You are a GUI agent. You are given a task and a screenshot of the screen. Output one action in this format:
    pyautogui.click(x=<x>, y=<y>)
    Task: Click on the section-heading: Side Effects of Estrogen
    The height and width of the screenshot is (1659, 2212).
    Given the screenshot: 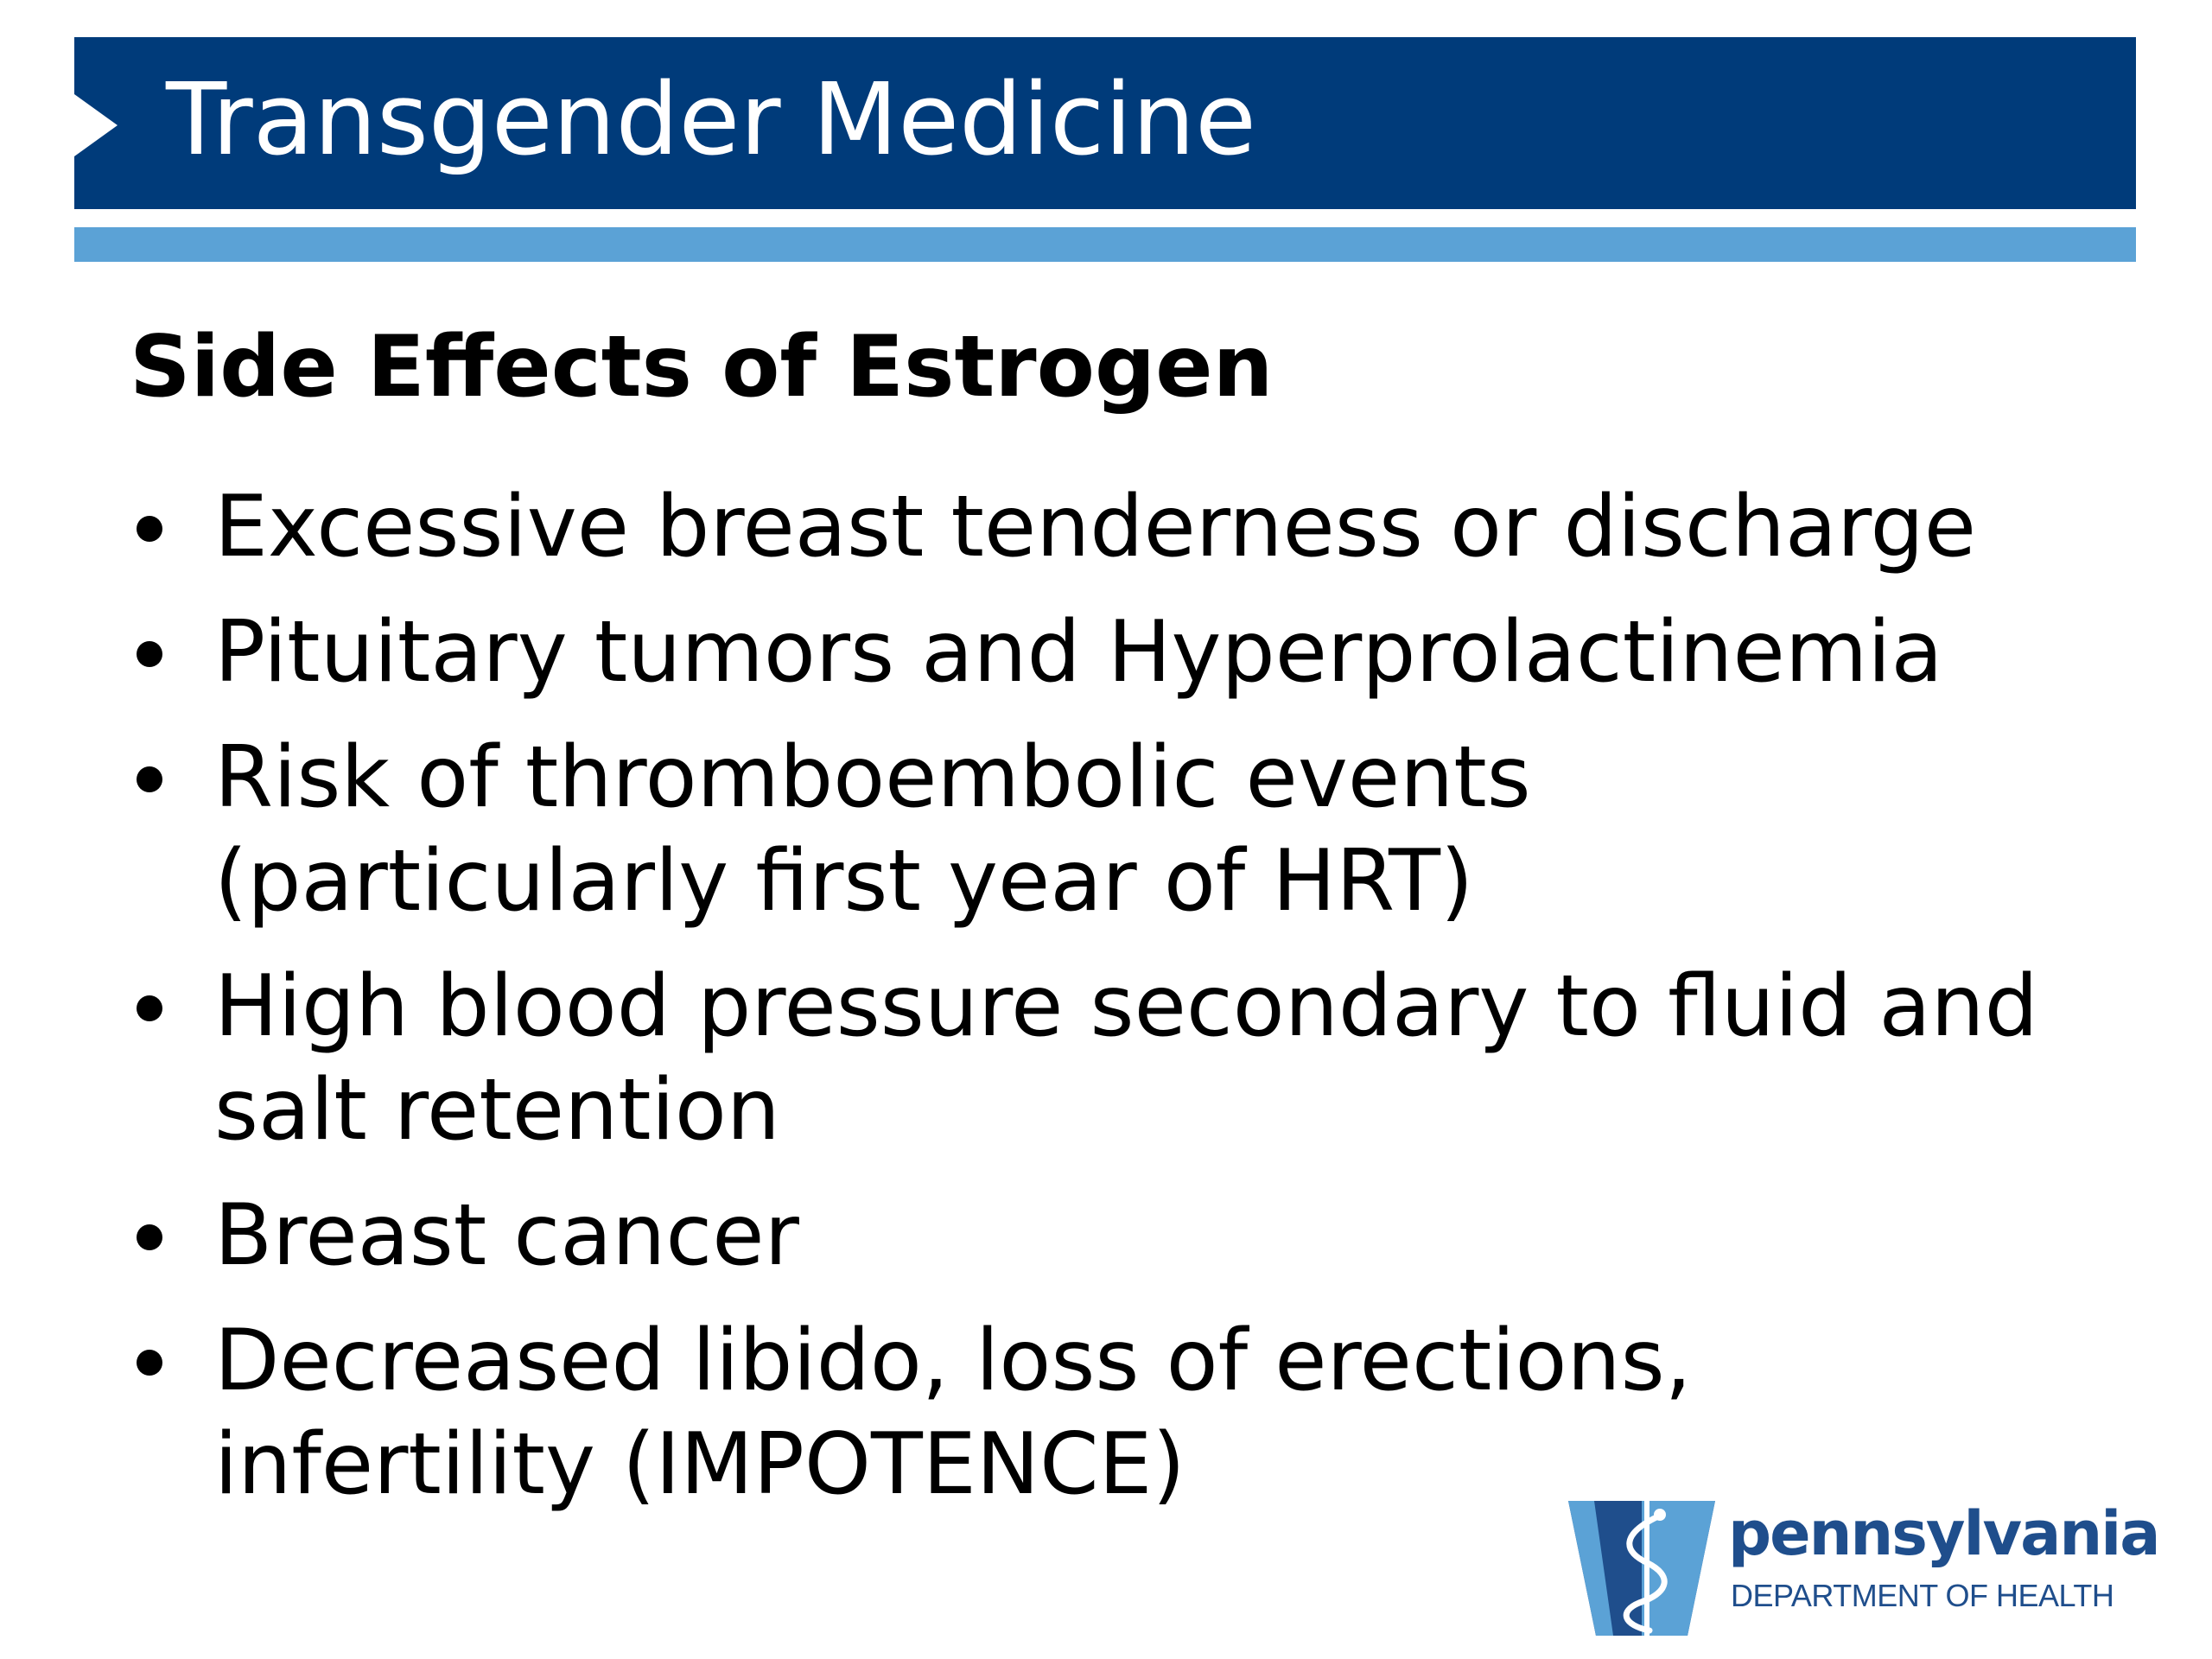 What is the action you would take?
    pyautogui.click(x=702, y=367)
    